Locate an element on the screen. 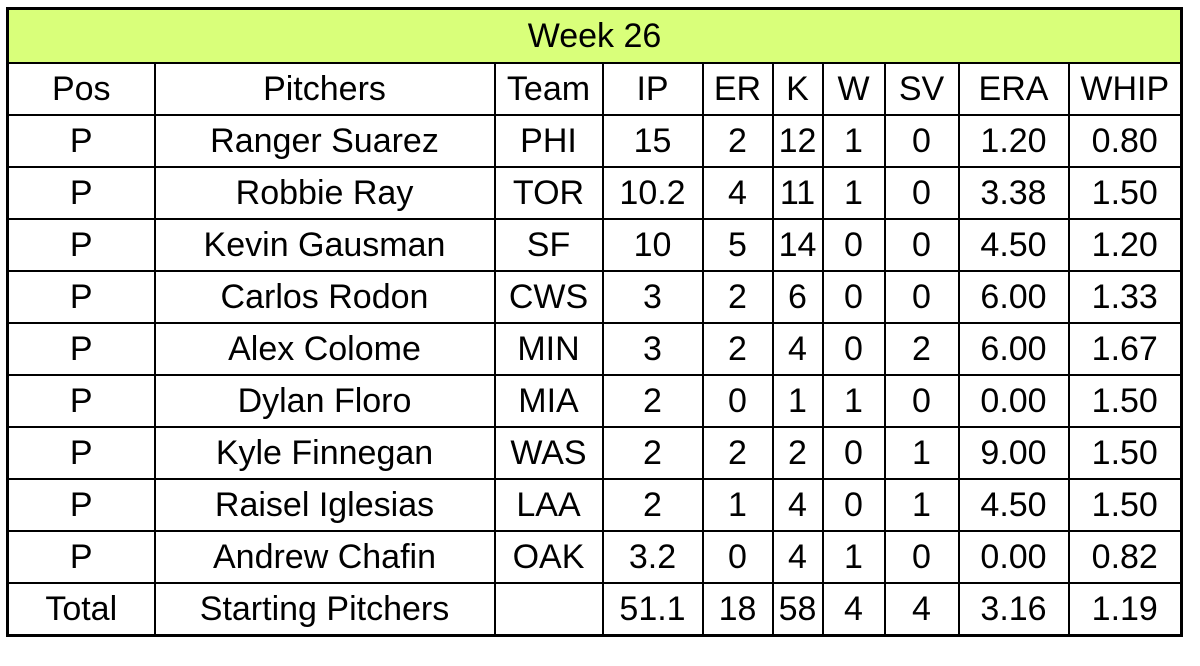  table-row: P Dylan Floro MIA 2 0 1 1 0 0.00 1.50 is located at coordinates (594, 401).